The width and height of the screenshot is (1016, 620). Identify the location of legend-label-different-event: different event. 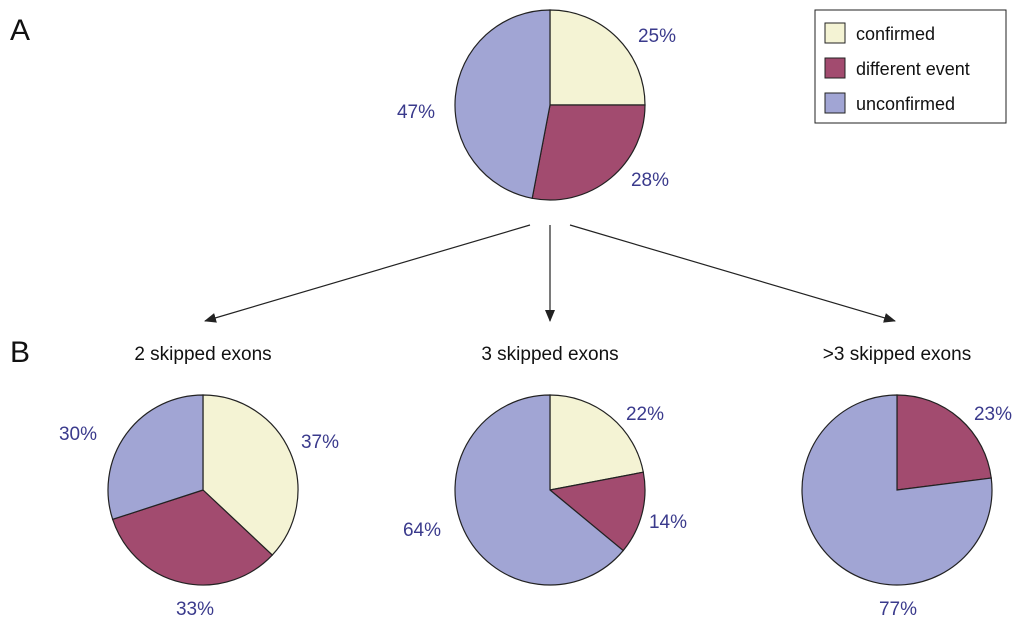
(913, 69).